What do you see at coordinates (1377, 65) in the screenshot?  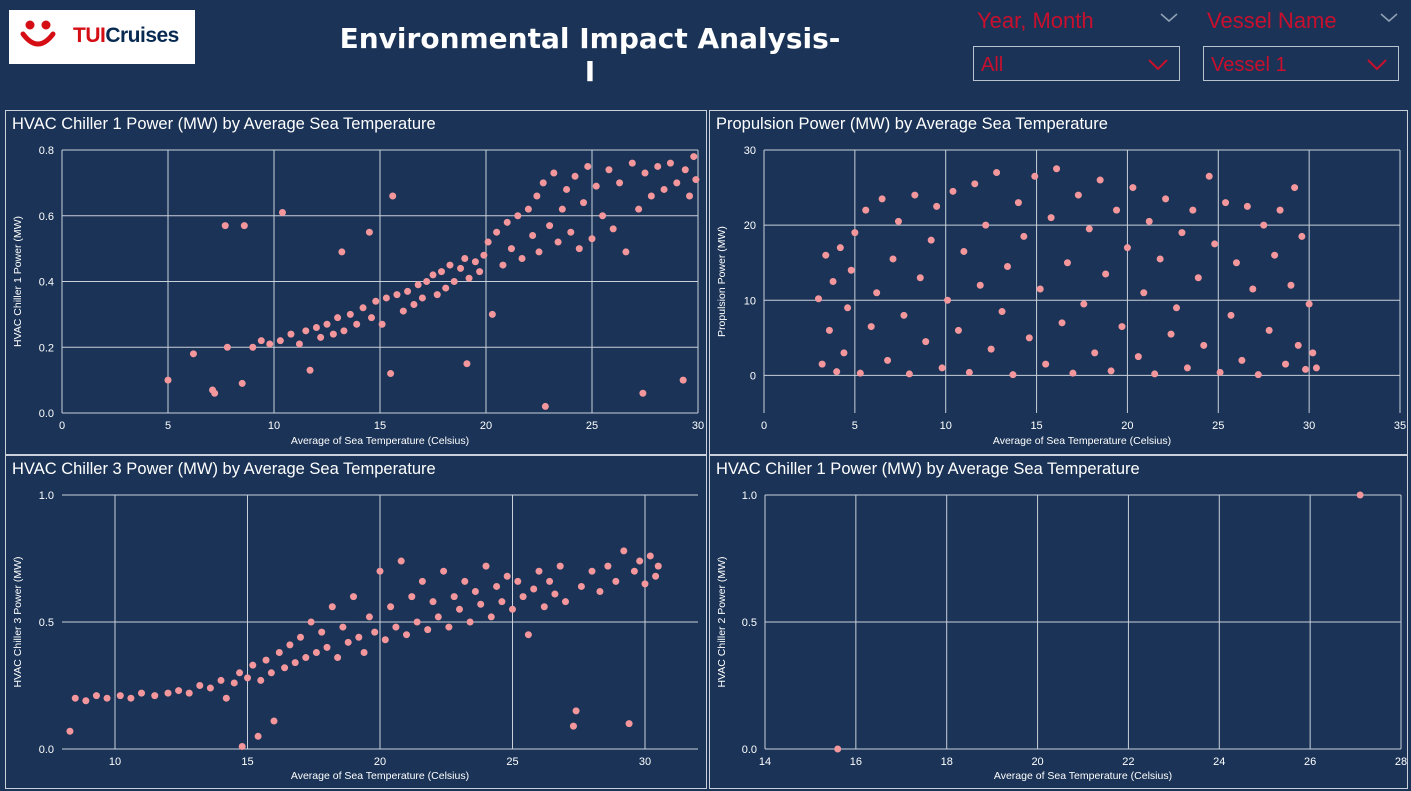 I see `chevron-down-icon` at bounding box center [1377, 65].